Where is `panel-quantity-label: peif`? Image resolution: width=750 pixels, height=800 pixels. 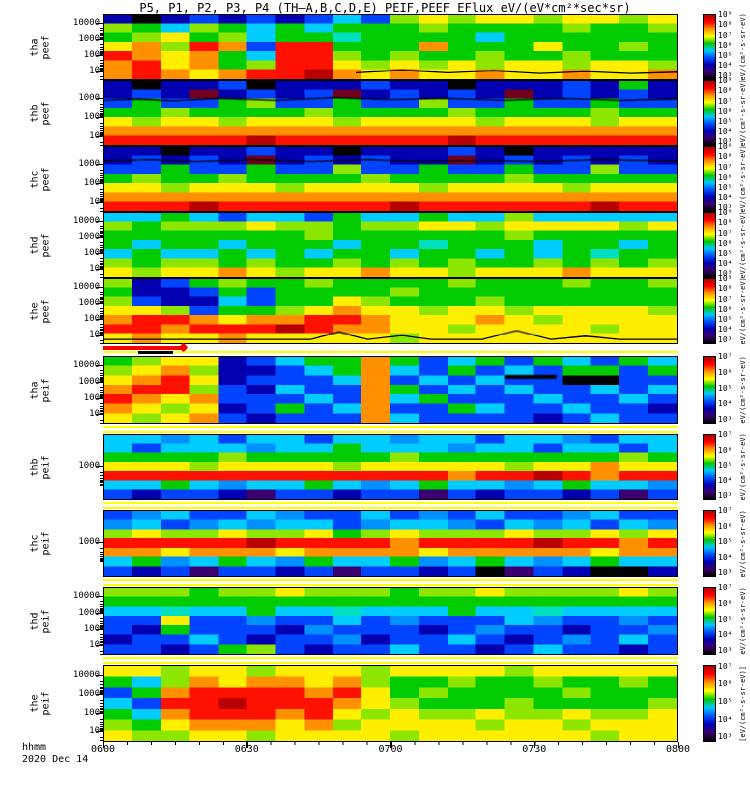
panel-quantity-label: peif is located at coordinates (45, 621).